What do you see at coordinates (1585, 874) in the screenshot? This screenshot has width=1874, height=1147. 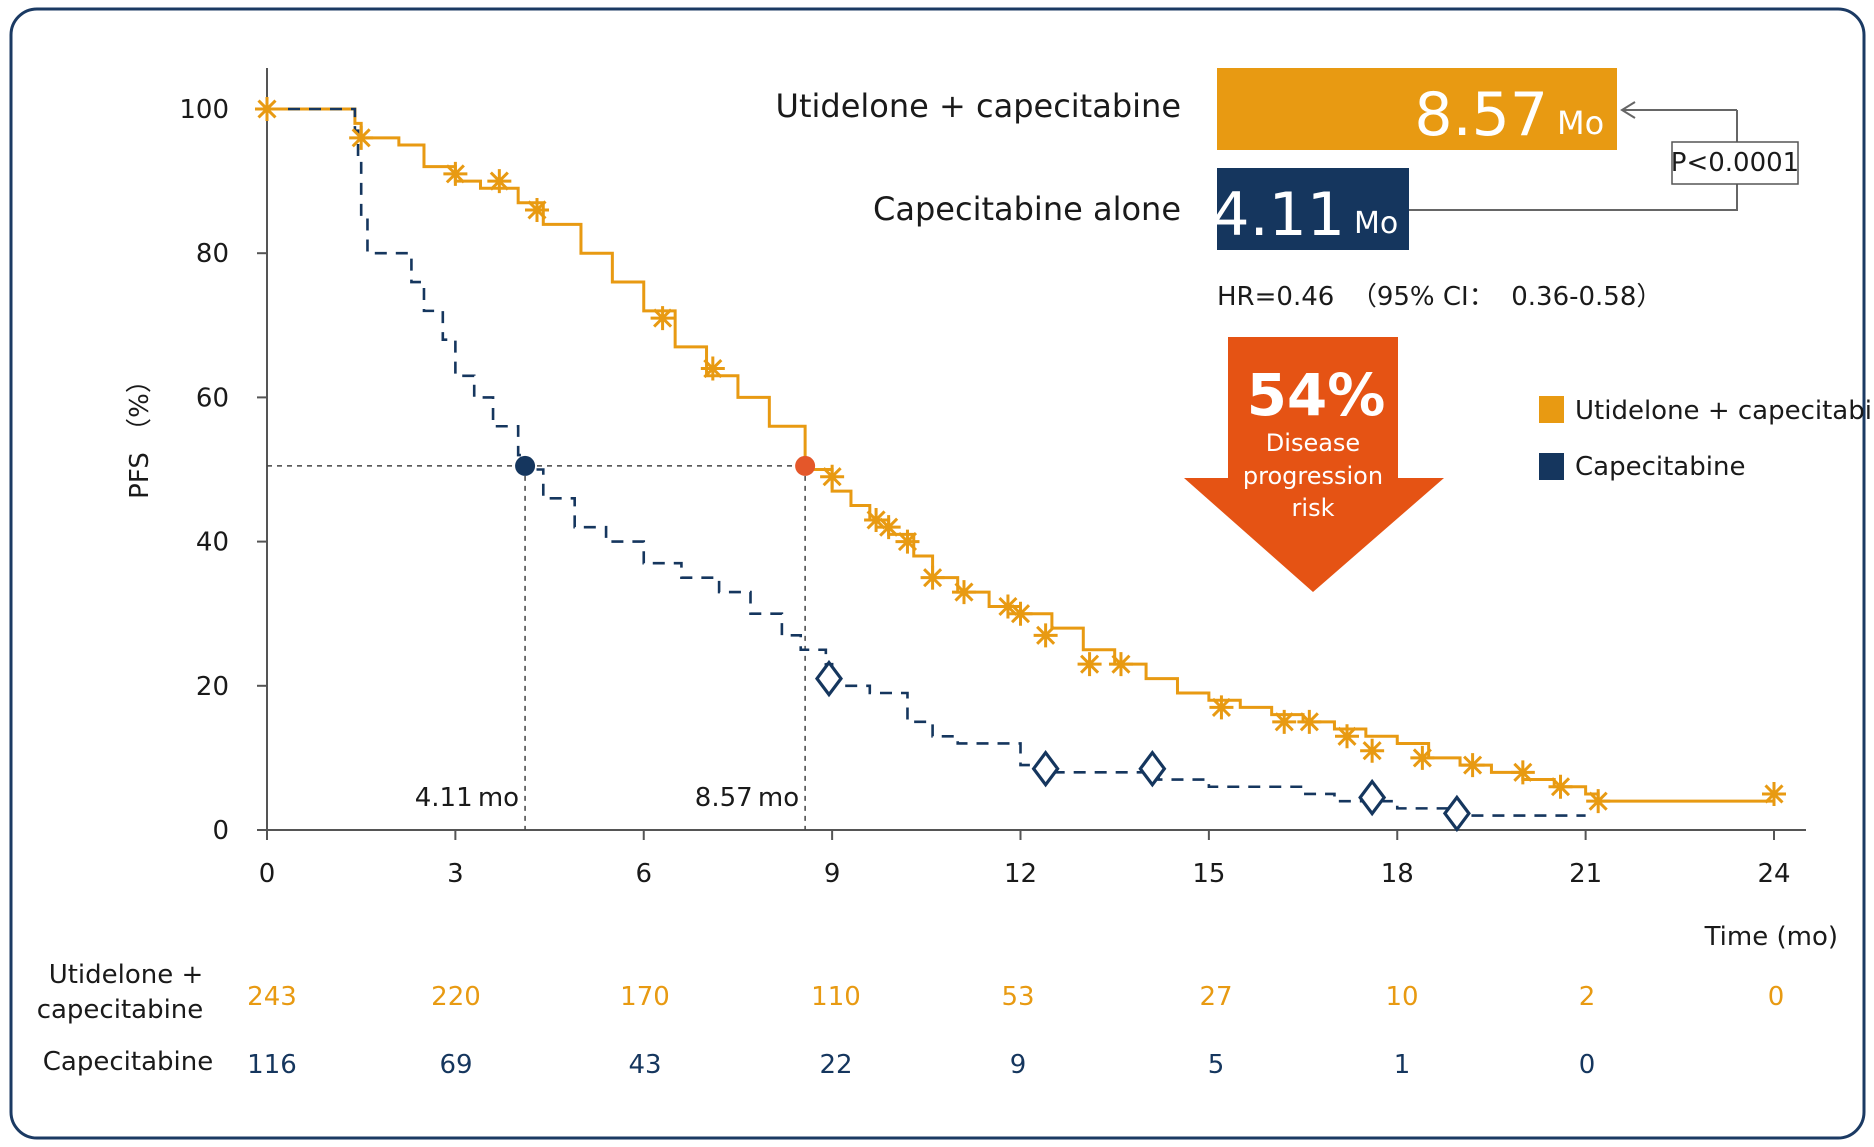 I see `x-tick-label: 21` at bounding box center [1585, 874].